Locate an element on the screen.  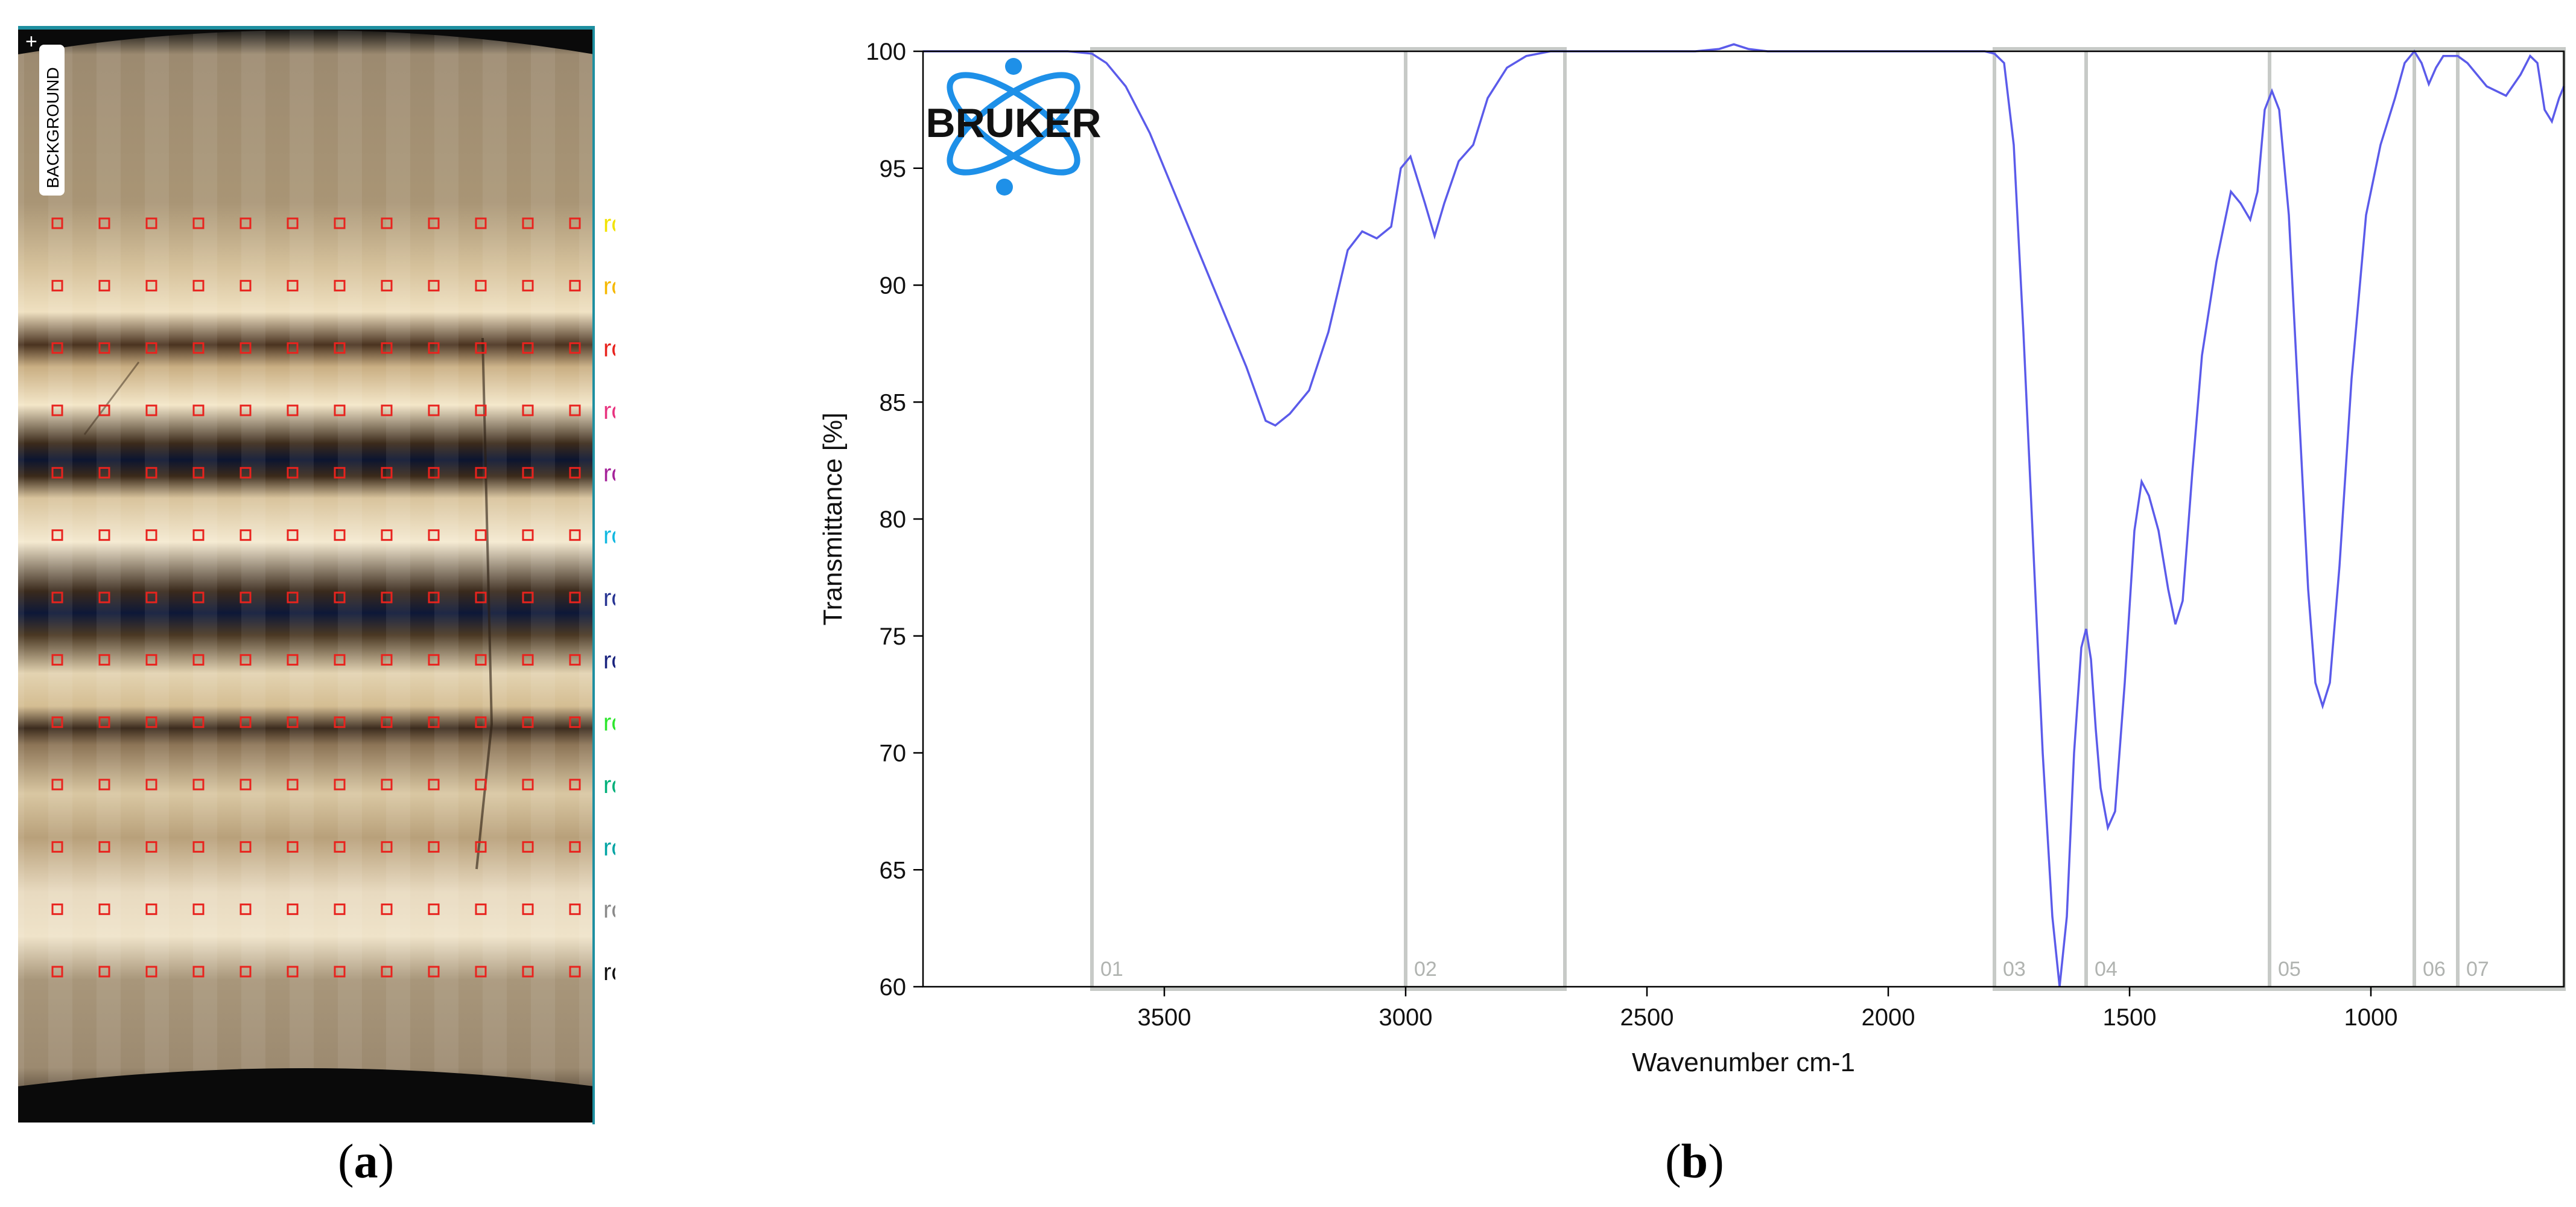
x-tick-label: 1500 is located at coordinates (2130, 1018).